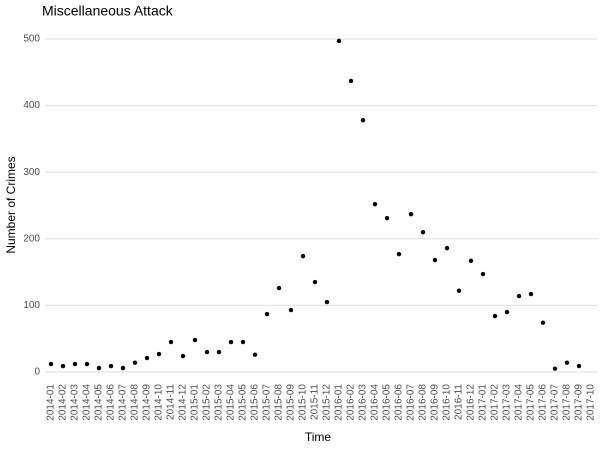 This screenshot has height=450, width=600. Describe the element at coordinates (183, 402) in the screenshot. I see `x-tick-label: 2014-12` at that location.